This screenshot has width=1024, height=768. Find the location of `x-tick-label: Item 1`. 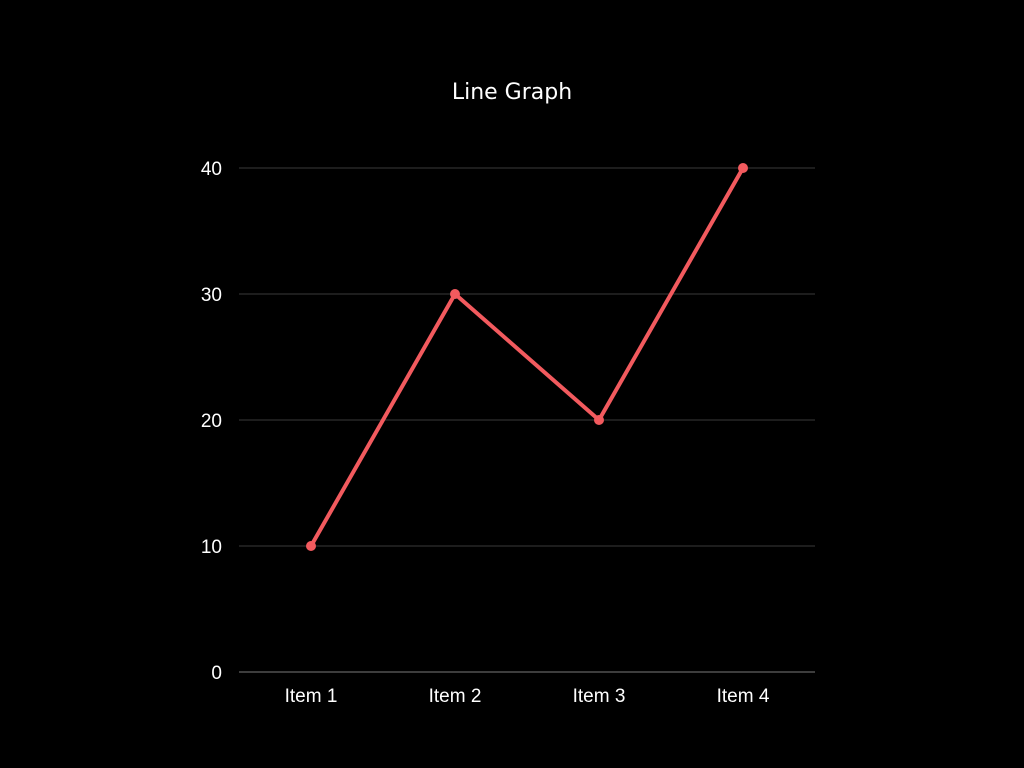

x-tick-label: Item 1 is located at coordinates (311, 696).